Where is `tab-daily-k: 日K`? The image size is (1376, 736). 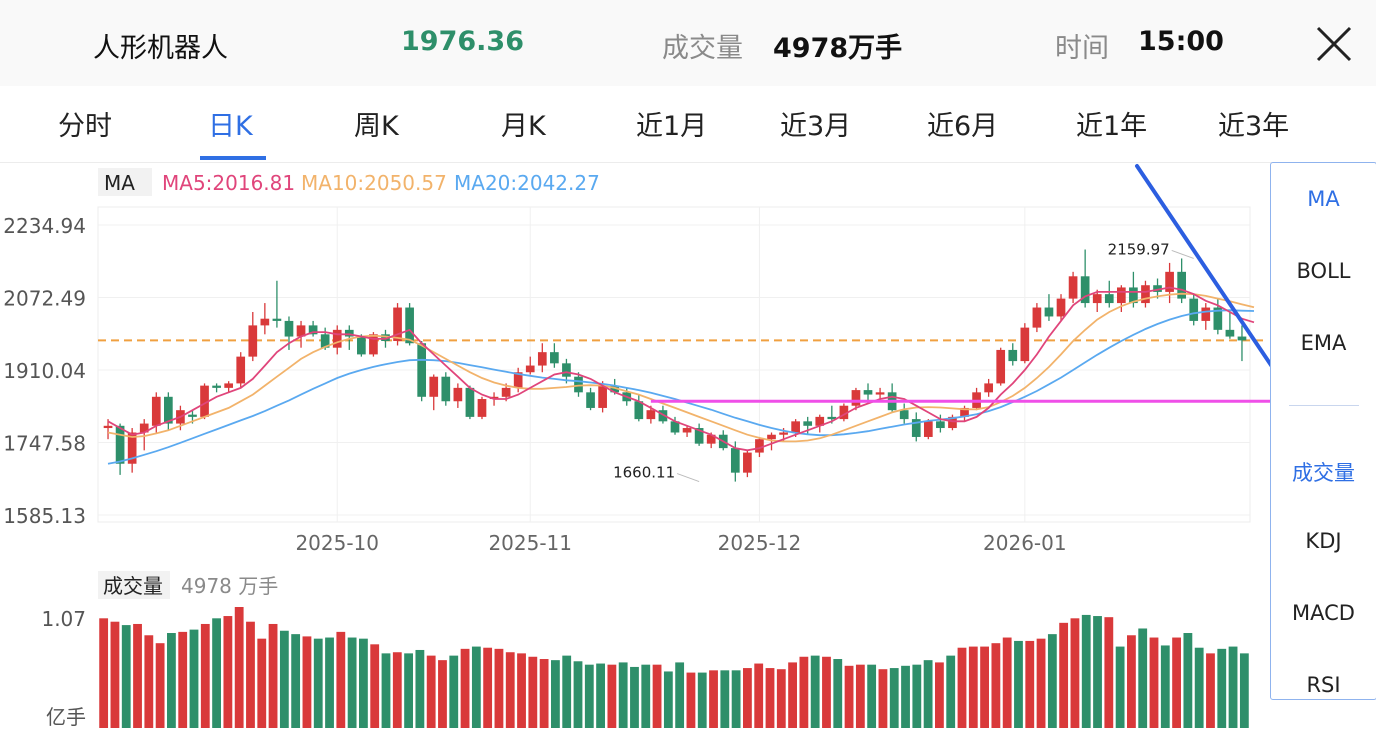 tab-daily-k: 日K is located at coordinates (230, 126).